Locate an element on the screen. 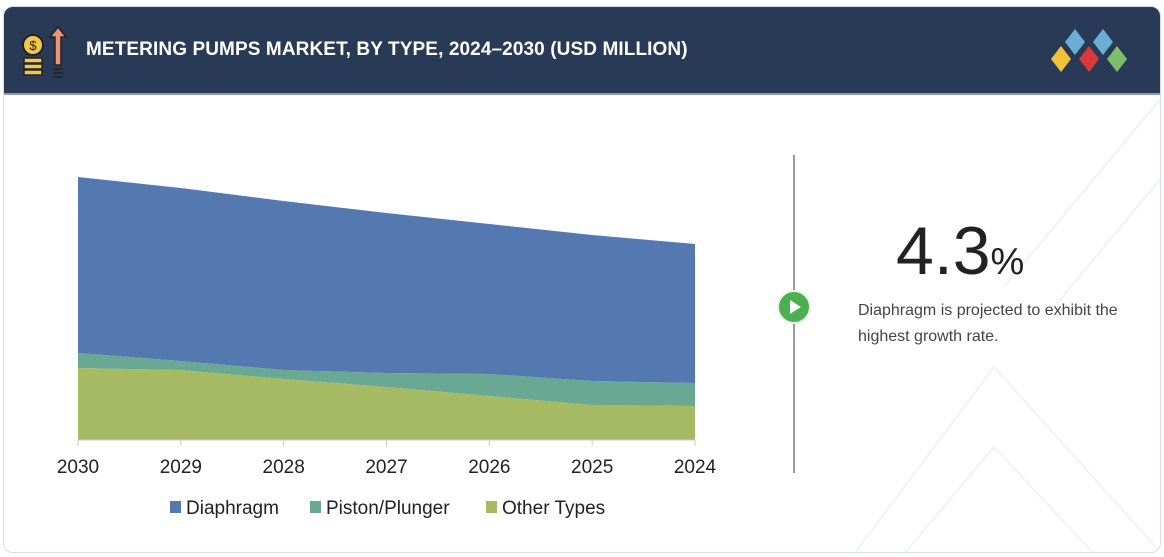  x-tick-label: 2029 is located at coordinates (181, 467).